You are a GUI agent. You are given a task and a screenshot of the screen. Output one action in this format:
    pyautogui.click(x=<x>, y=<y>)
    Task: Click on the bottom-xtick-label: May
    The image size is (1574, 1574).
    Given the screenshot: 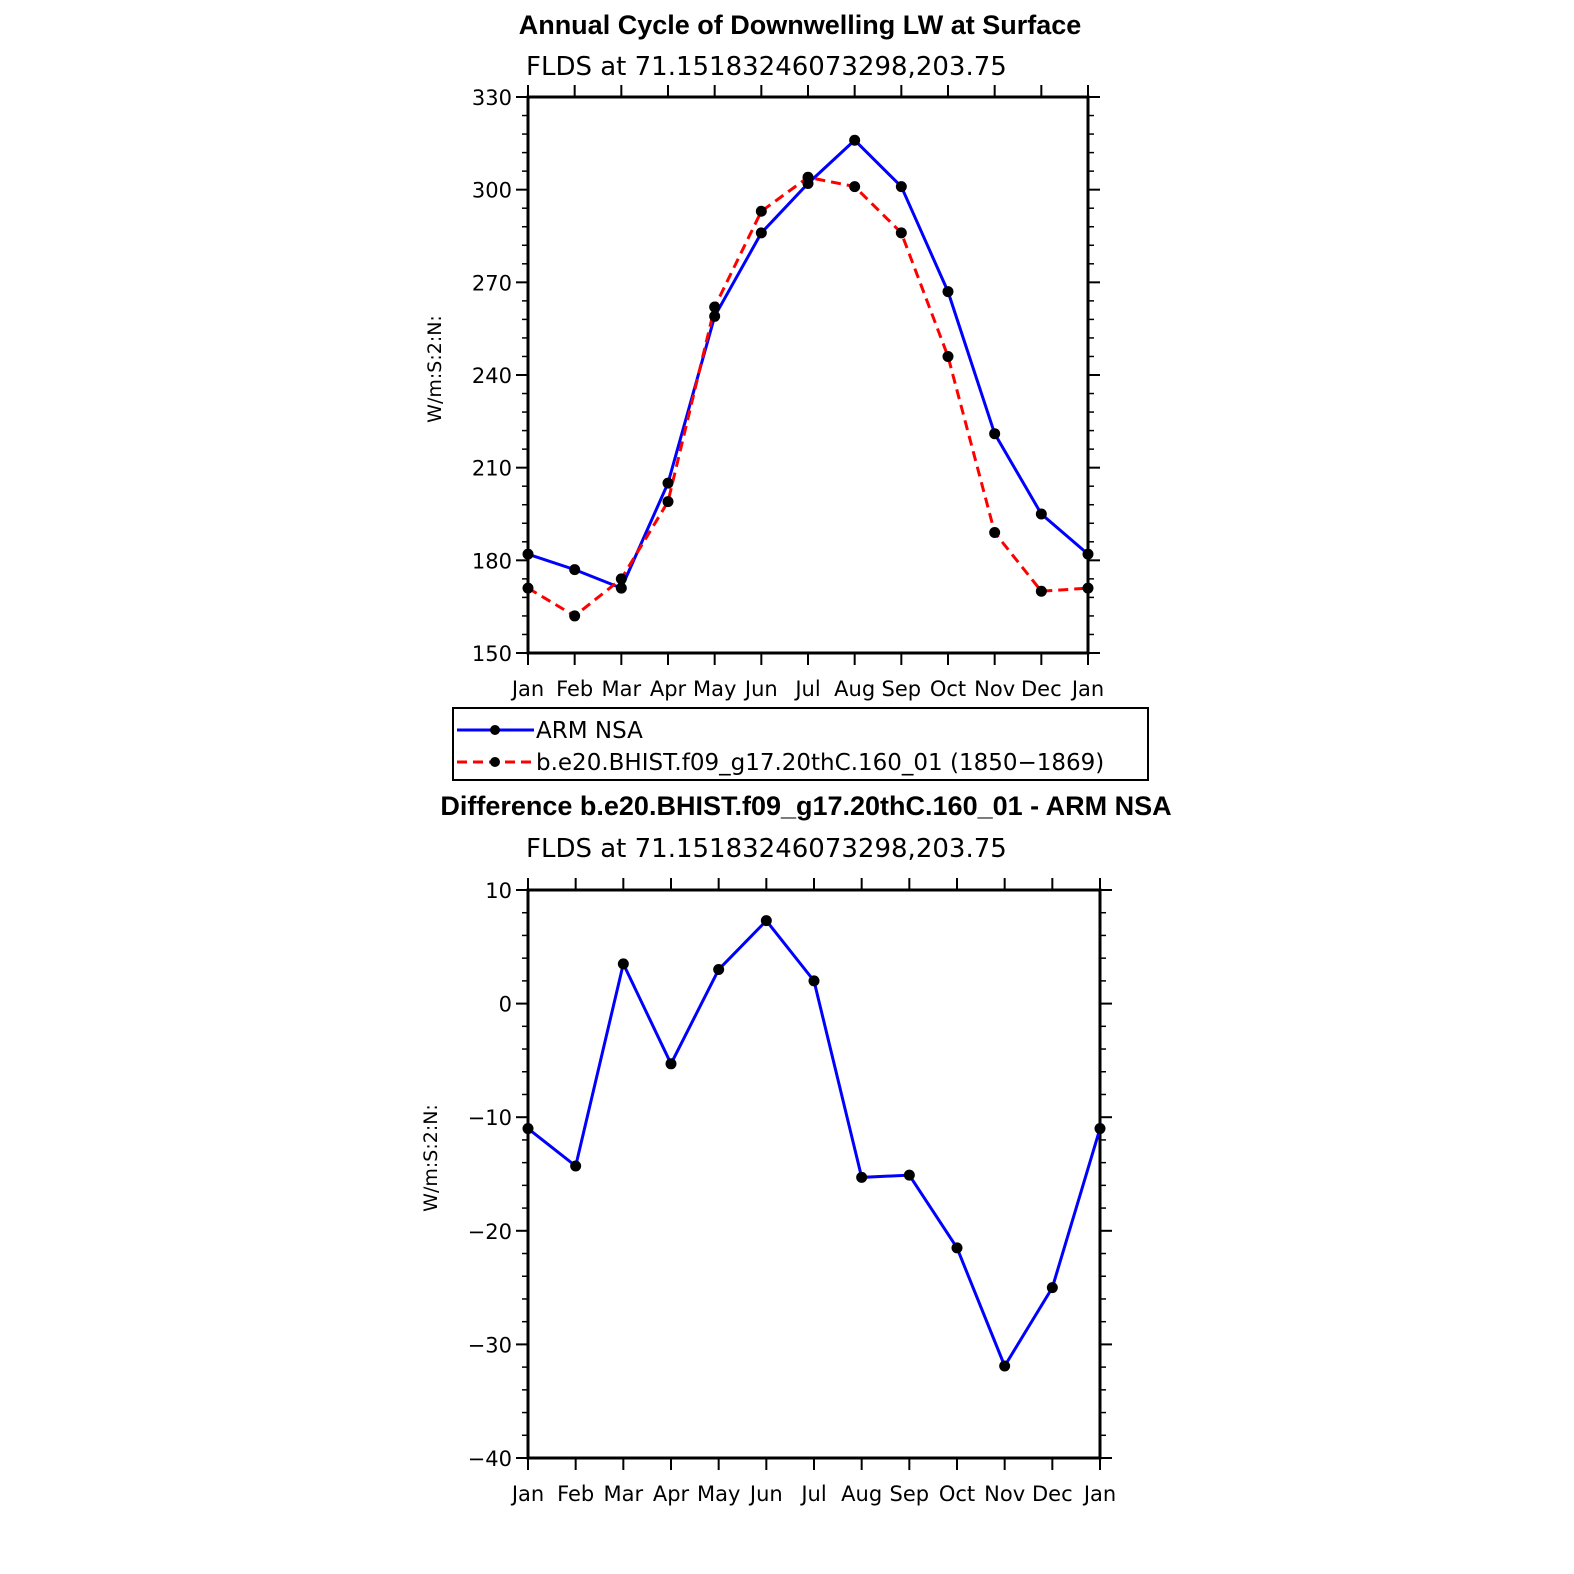 What is the action you would take?
    pyautogui.click(x=718, y=1494)
    